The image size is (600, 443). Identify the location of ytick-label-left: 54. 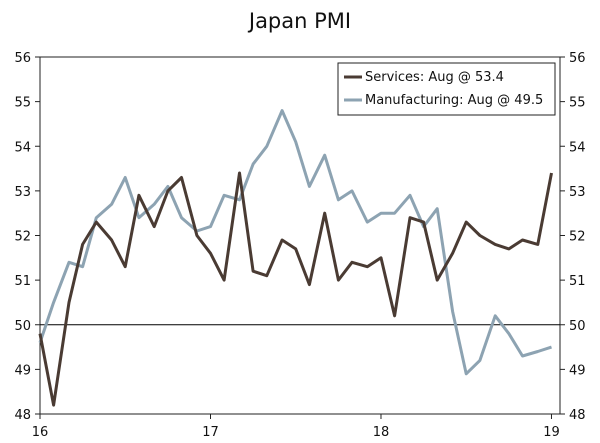
(22, 147).